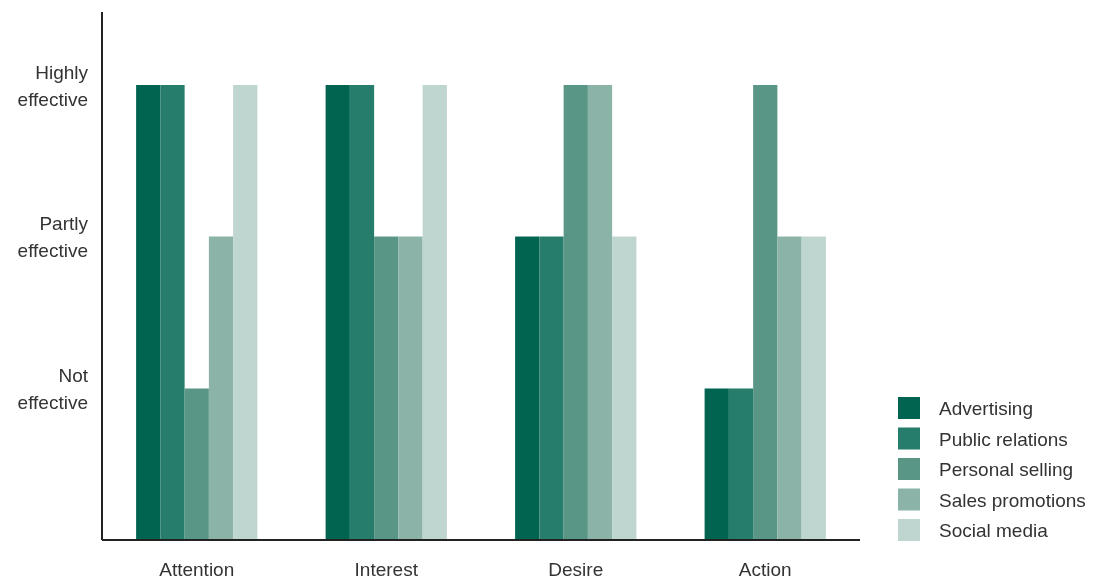  What do you see at coordinates (1003, 439) in the screenshot?
I see `legend-label: Public relations` at bounding box center [1003, 439].